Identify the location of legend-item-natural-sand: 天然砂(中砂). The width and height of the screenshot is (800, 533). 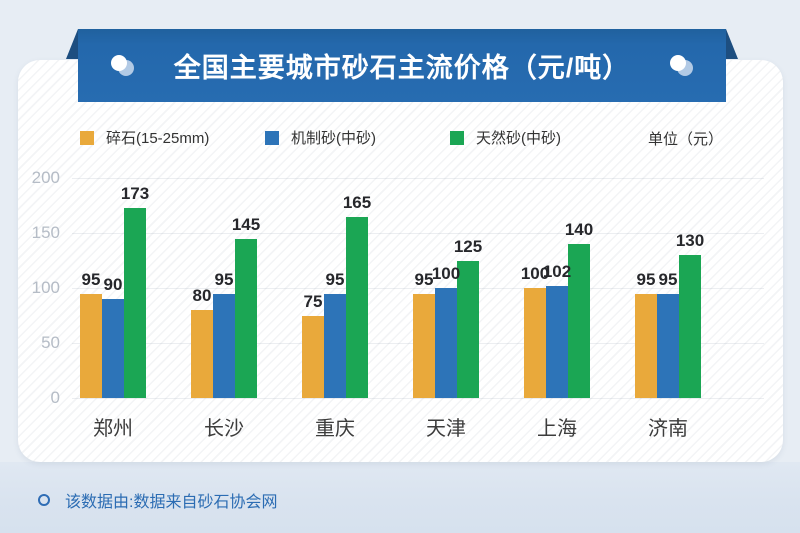
(505, 137).